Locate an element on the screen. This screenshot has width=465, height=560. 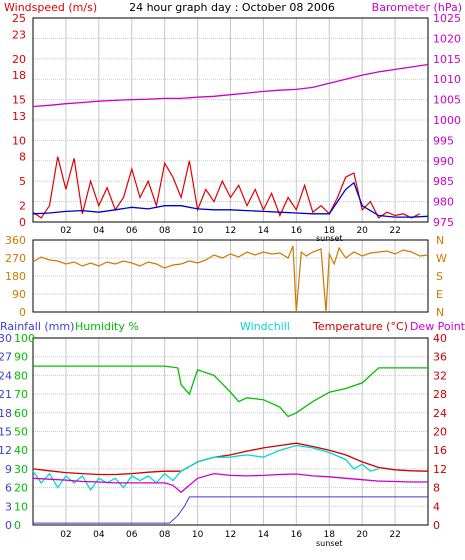
windspeed-axis-label: Windspeed (m/s) is located at coordinates (50, 7).